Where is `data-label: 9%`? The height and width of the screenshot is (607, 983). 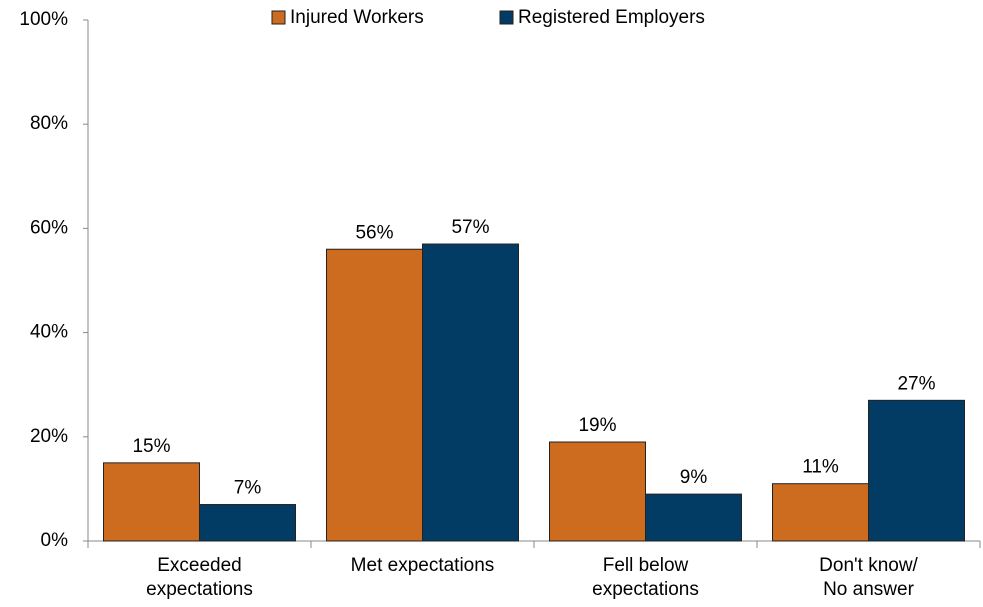
data-label: 9% is located at coordinates (694, 477).